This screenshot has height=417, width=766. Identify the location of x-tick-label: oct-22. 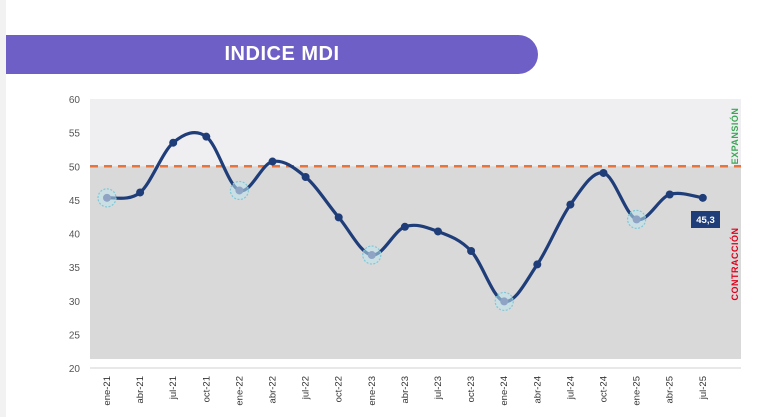
(339, 389).